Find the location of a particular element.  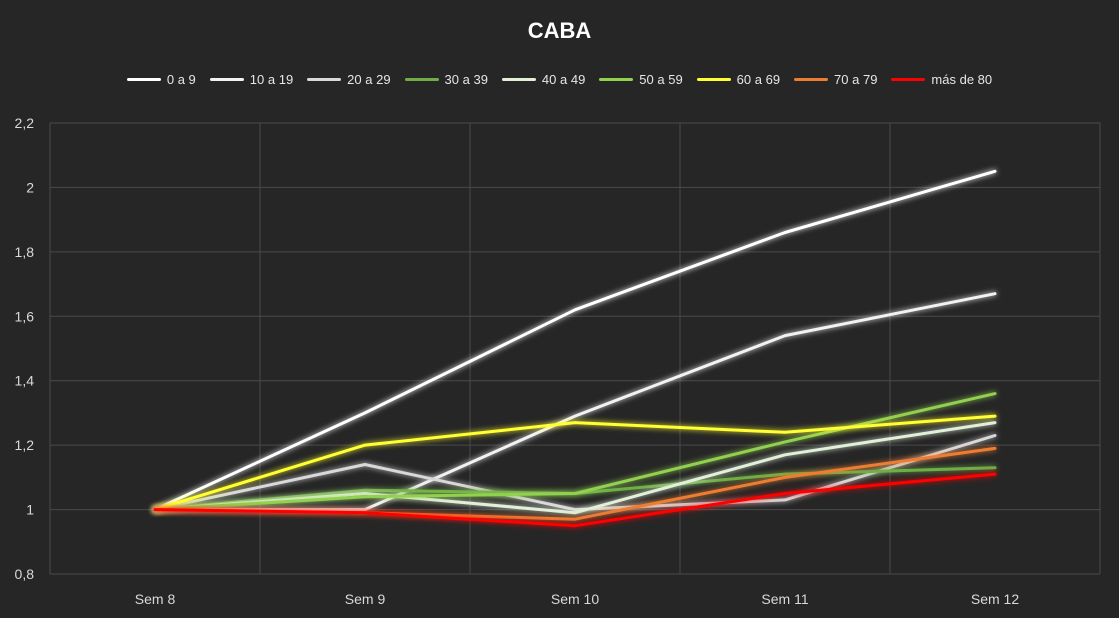

y-tick-label: 1,4 is located at coordinates (25, 381).